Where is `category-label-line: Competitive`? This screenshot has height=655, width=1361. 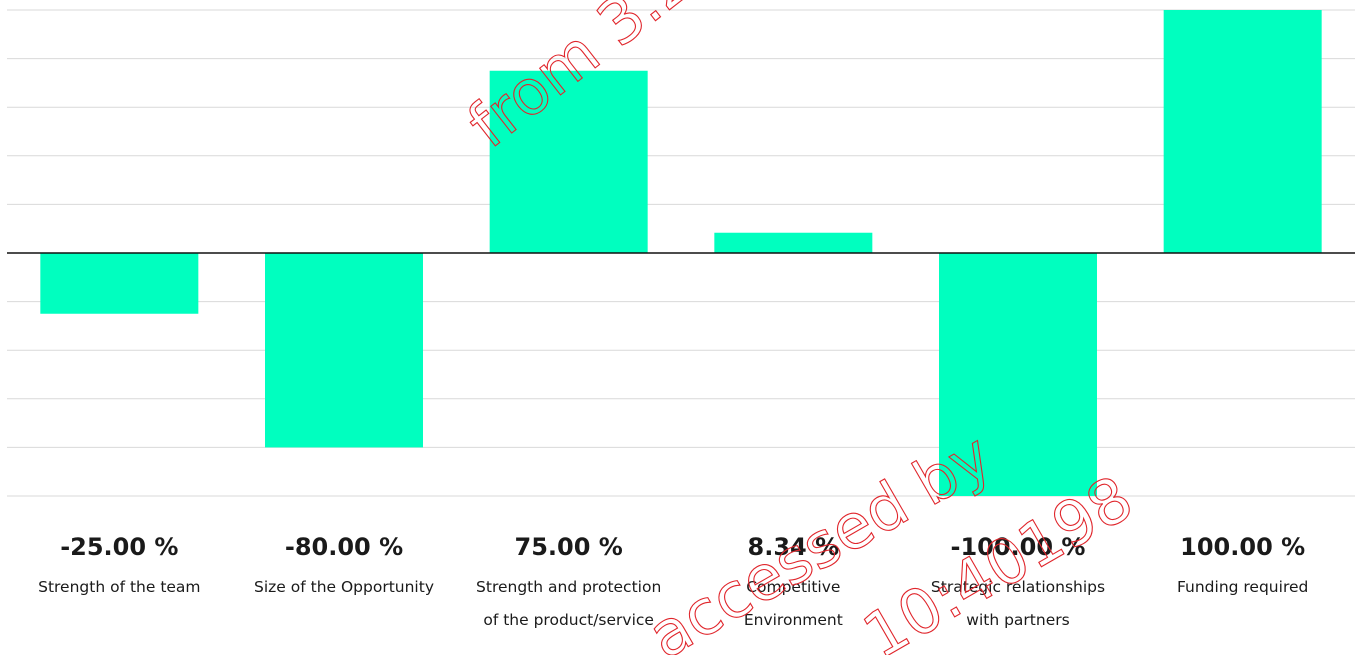
category-label-line: Competitive is located at coordinates (793, 587).